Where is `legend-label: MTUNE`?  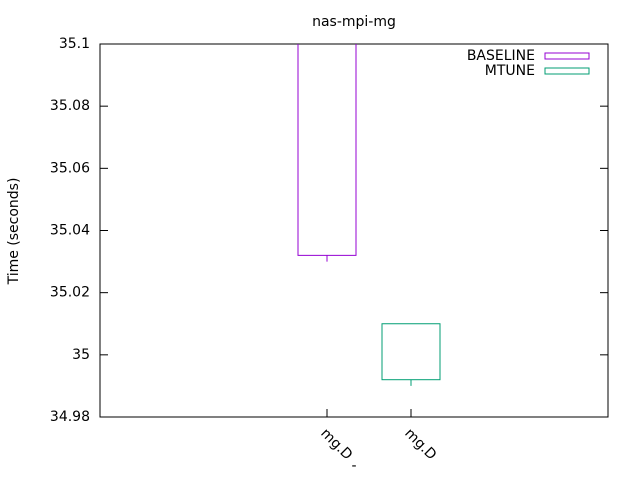 legend-label: MTUNE is located at coordinates (510, 71).